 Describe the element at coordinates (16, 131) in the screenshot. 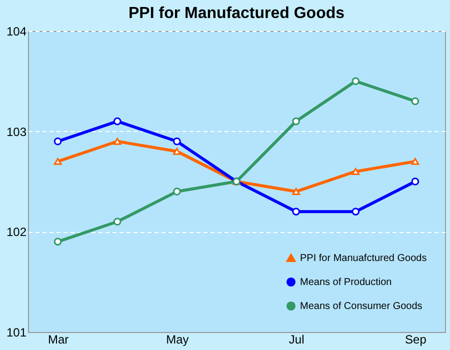

I see `y-tick-label: 103` at that location.